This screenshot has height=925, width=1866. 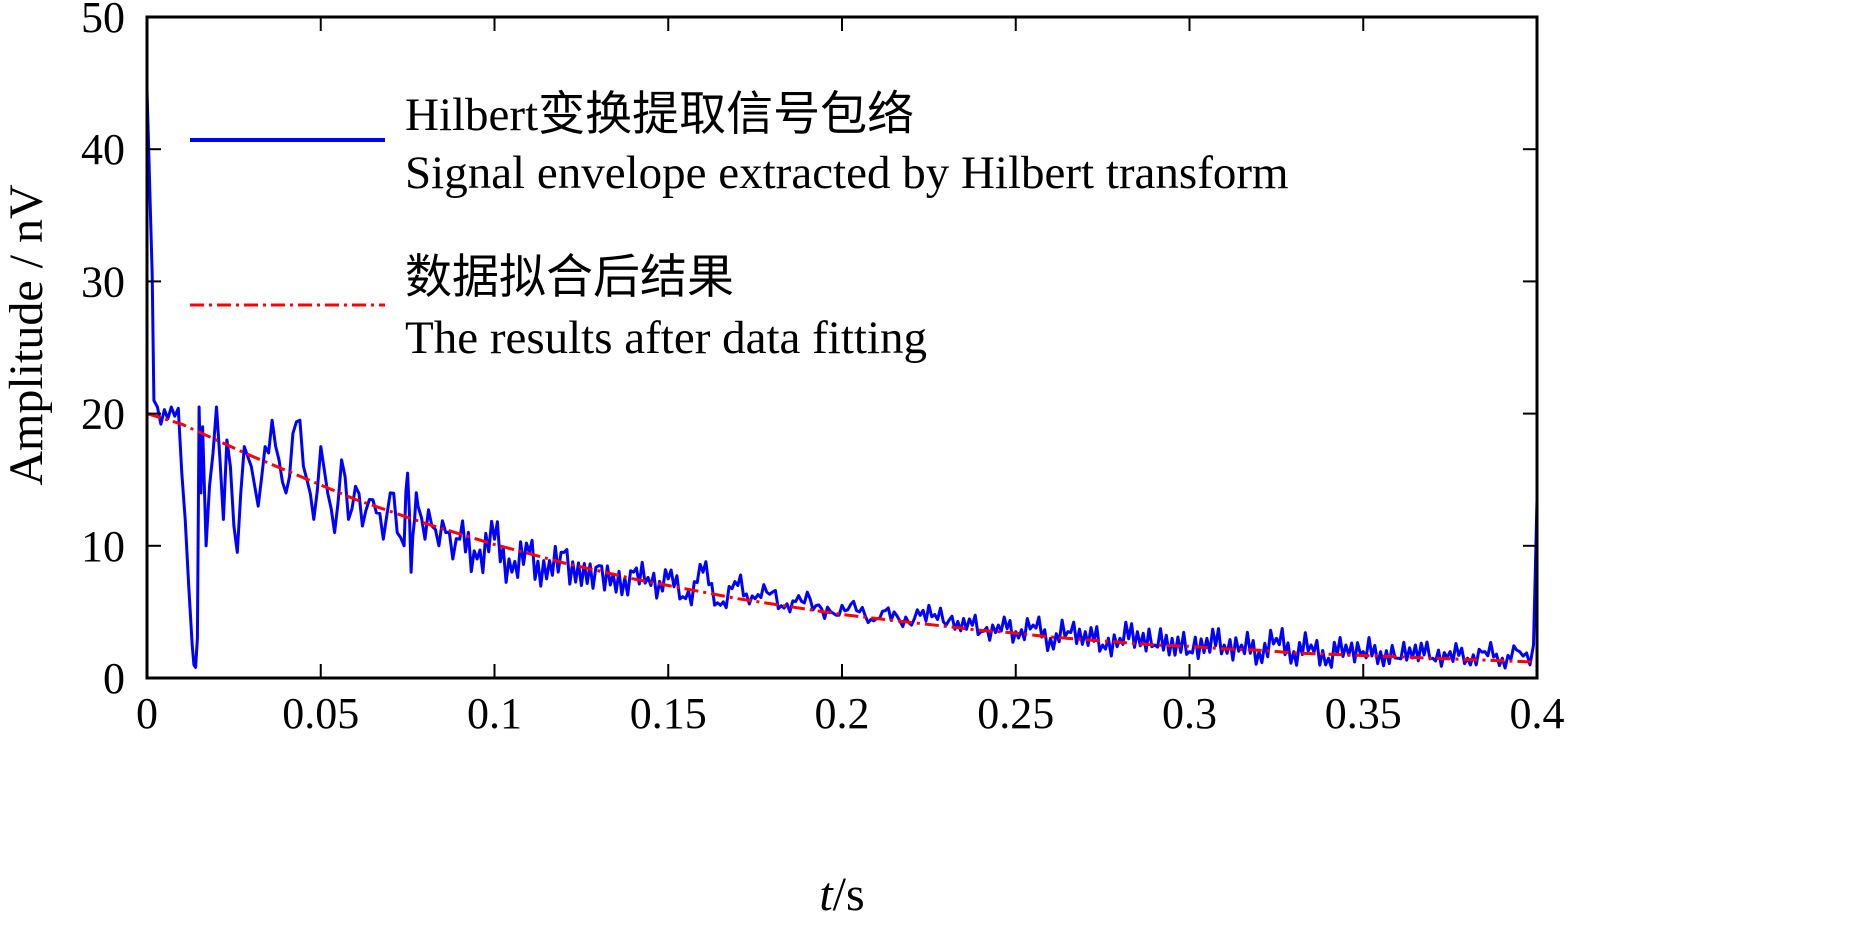 What do you see at coordinates (103, 414) in the screenshot?
I see `y-tick-label: 20` at bounding box center [103, 414].